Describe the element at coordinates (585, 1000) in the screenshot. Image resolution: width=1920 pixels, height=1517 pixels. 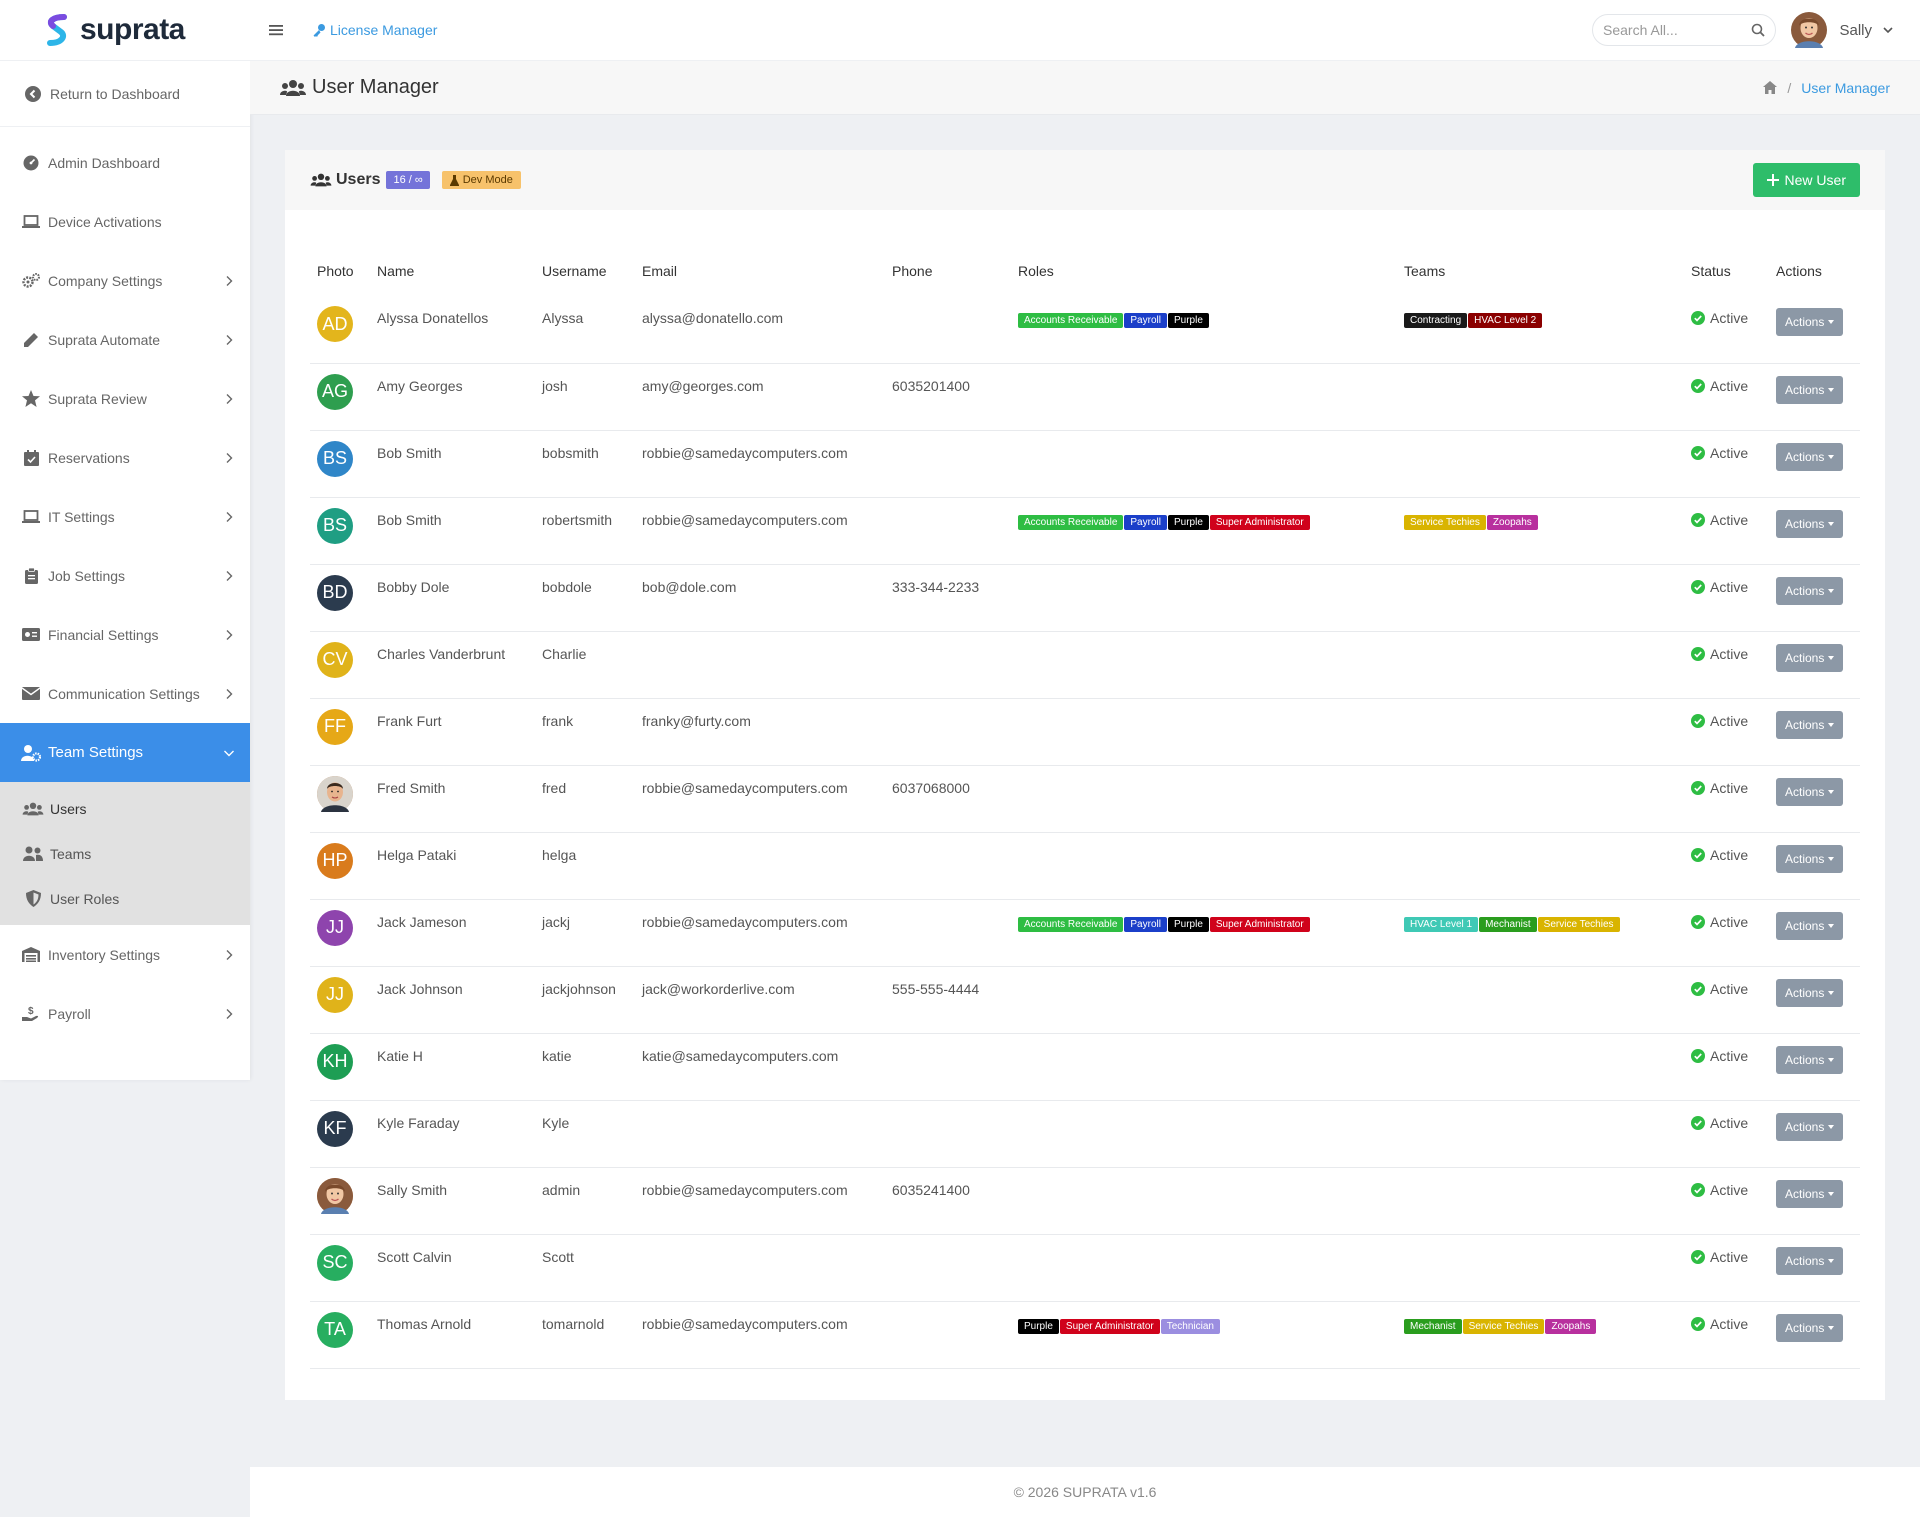
I see `username-cell: jackjohnson` at that location.